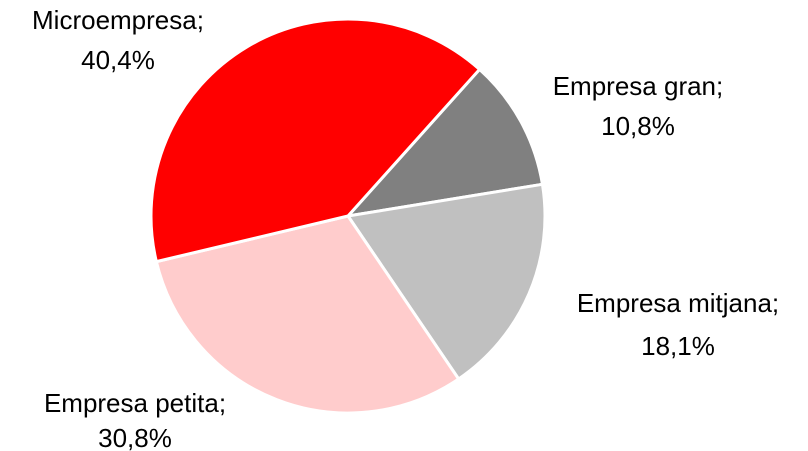 Image resolution: width=808 pixels, height=451 pixels. Describe the element at coordinates (118, 60) in the screenshot. I see `value-label: 40,4%` at that location.